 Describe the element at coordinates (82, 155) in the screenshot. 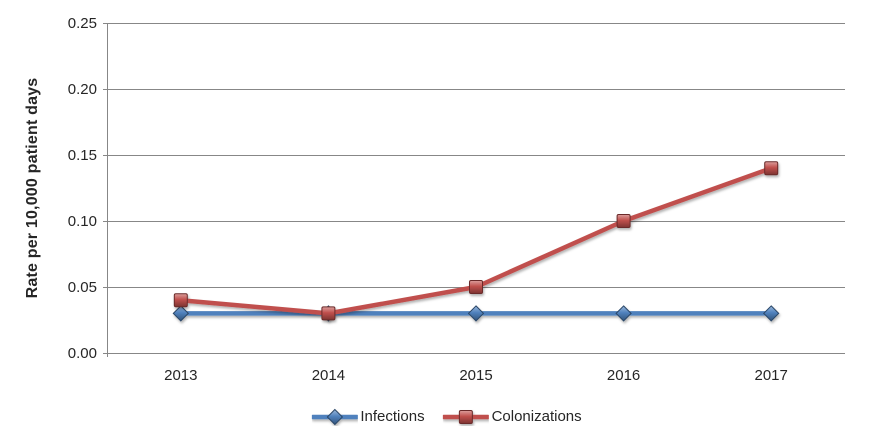

I see `y-tick-label: 0.15` at that location.